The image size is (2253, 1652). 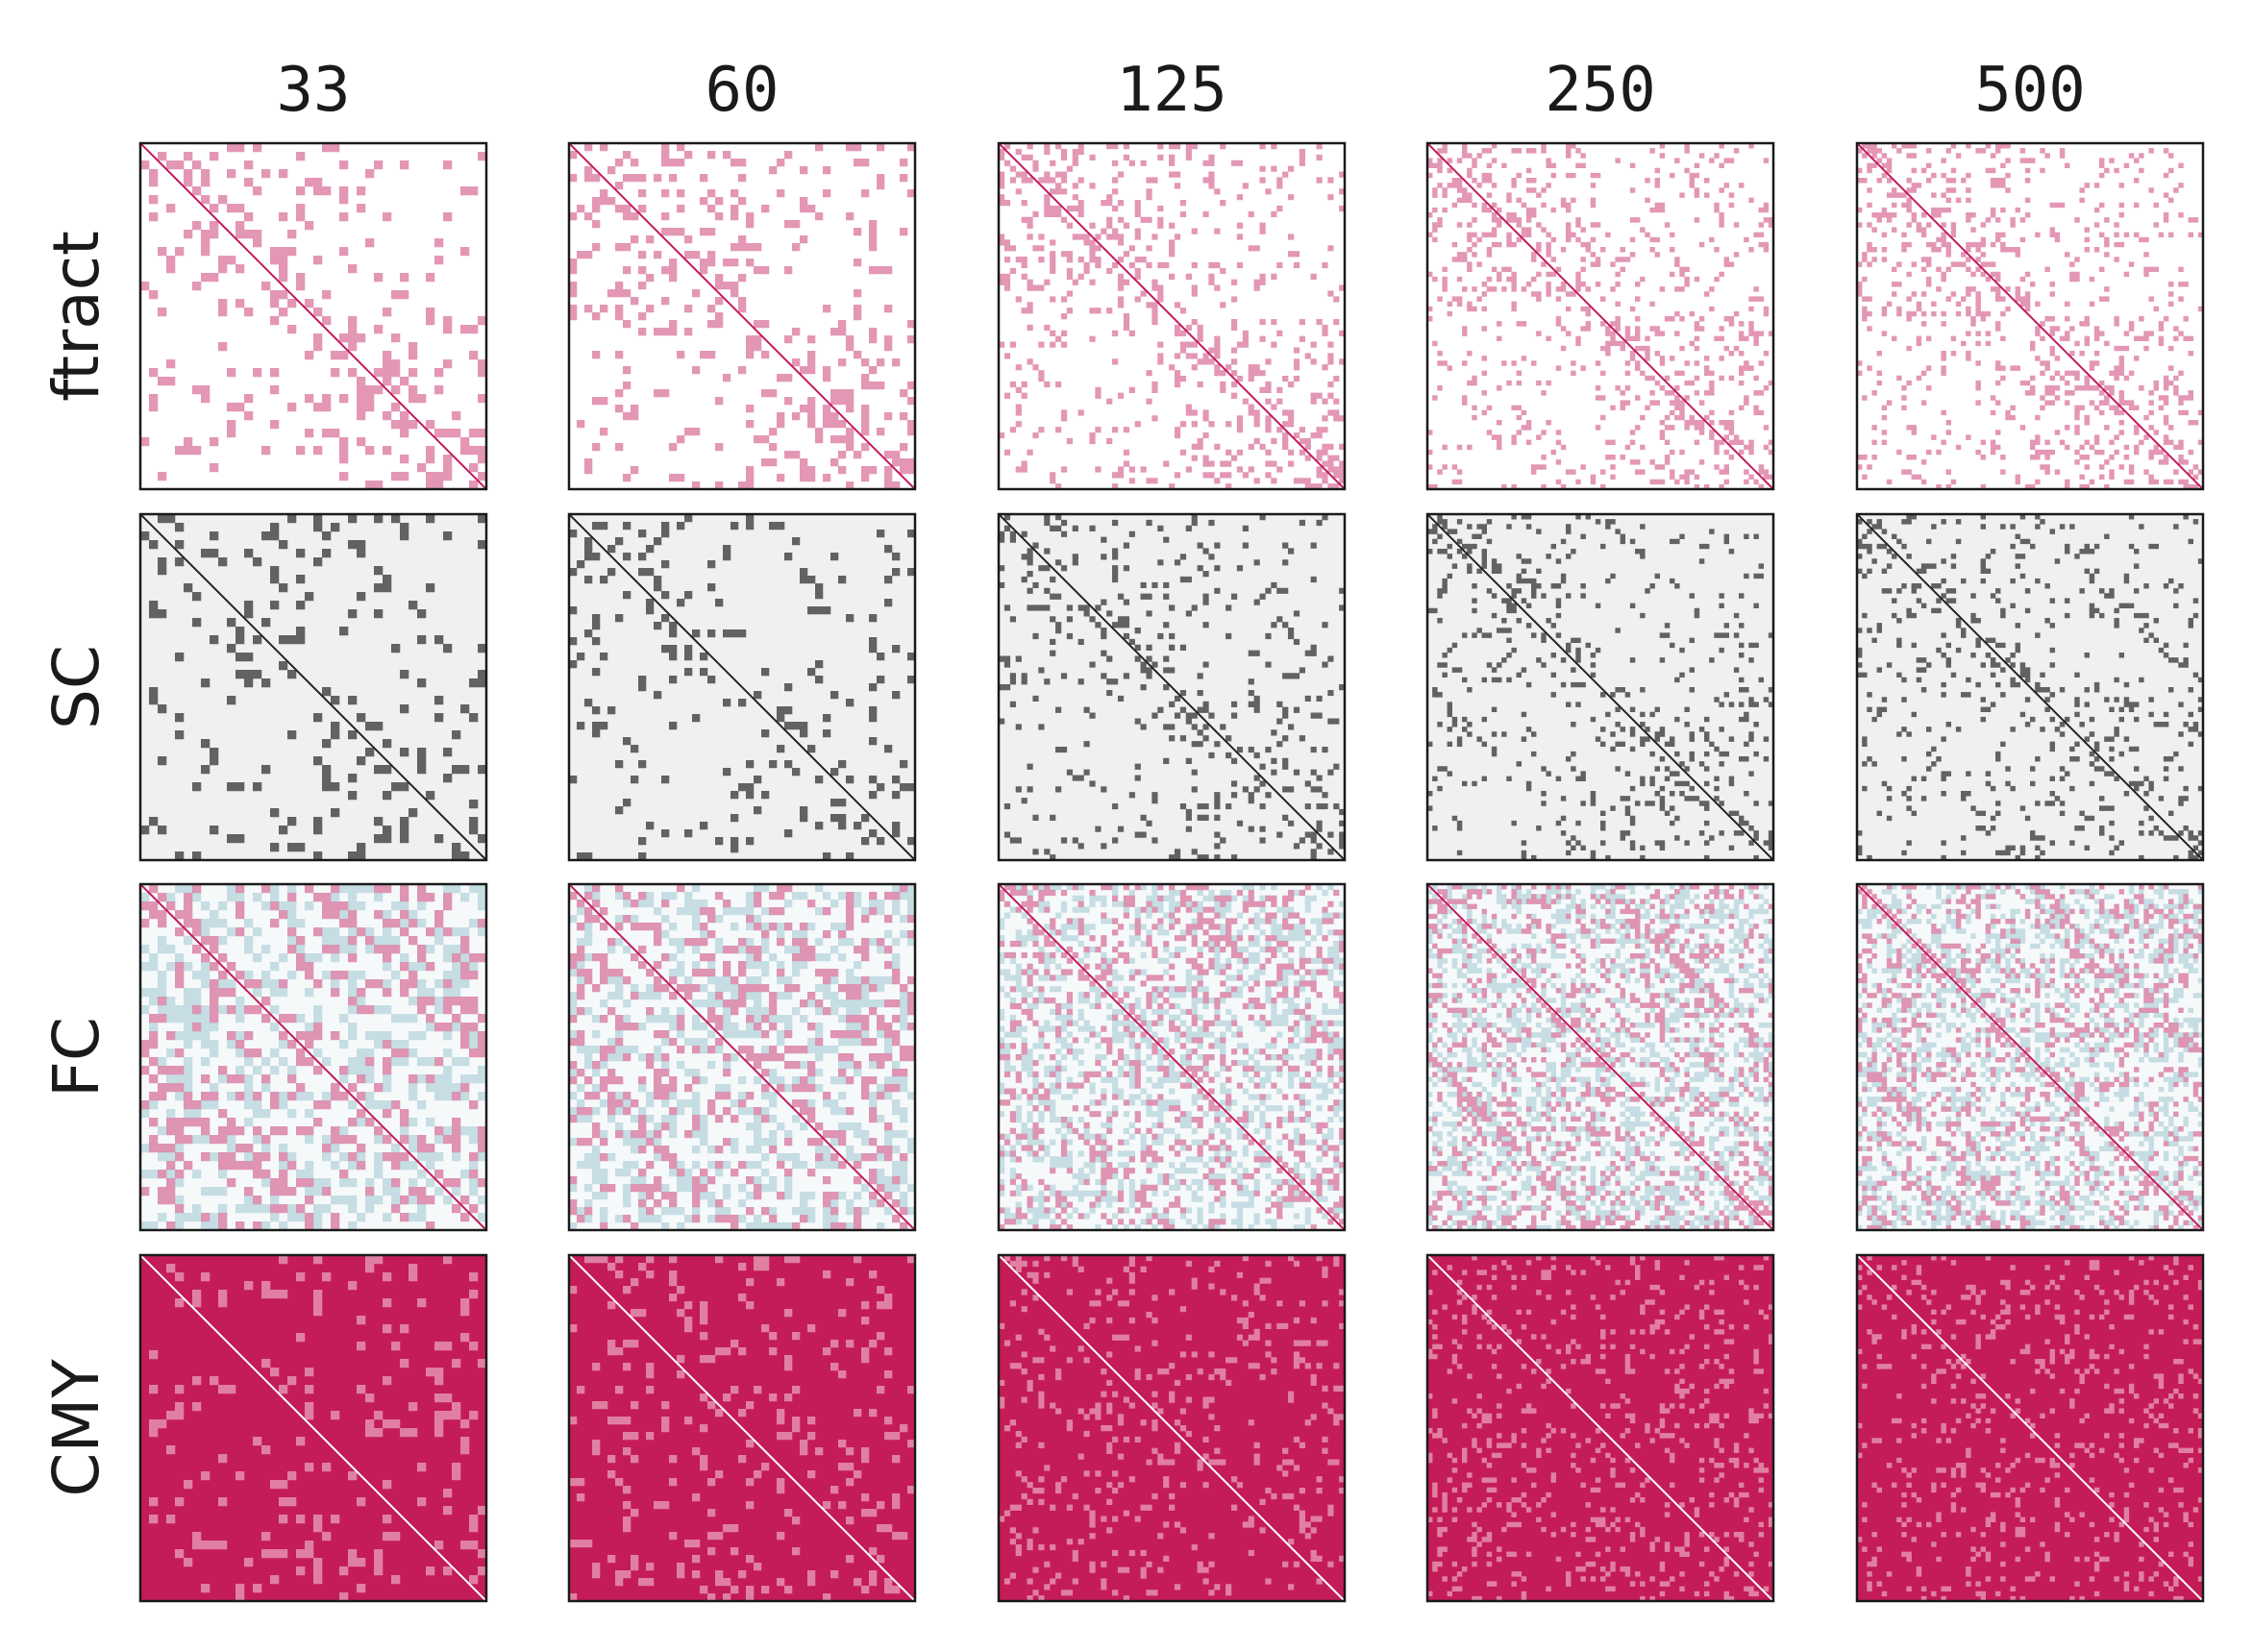 What do you see at coordinates (742, 90) in the screenshot?
I see `column-title-1: 60` at bounding box center [742, 90].